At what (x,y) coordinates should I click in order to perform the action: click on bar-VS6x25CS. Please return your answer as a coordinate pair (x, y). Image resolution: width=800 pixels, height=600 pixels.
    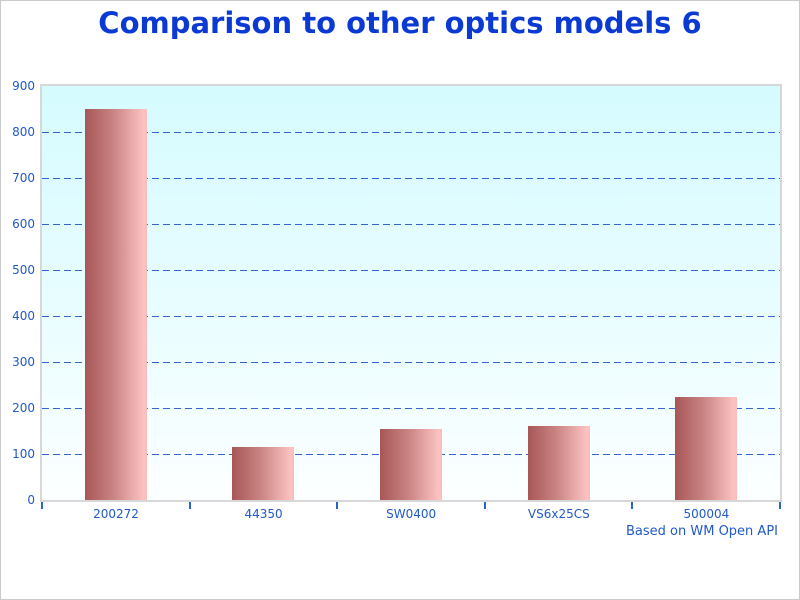
    Looking at the image, I should click on (558, 463).